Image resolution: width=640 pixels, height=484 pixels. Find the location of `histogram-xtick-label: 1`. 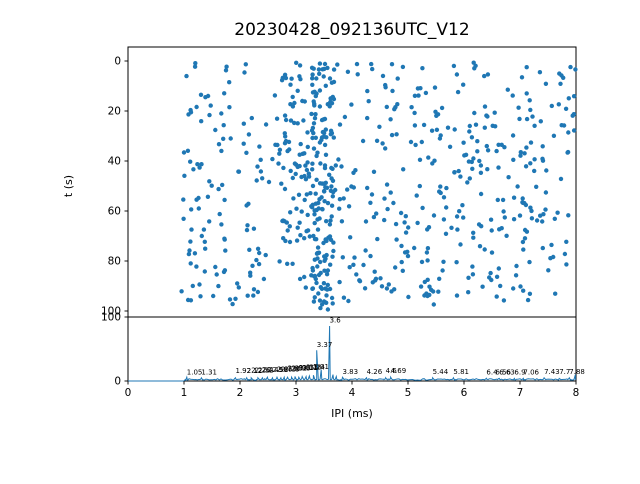

histogram-xtick-label: 1 is located at coordinates (184, 393).